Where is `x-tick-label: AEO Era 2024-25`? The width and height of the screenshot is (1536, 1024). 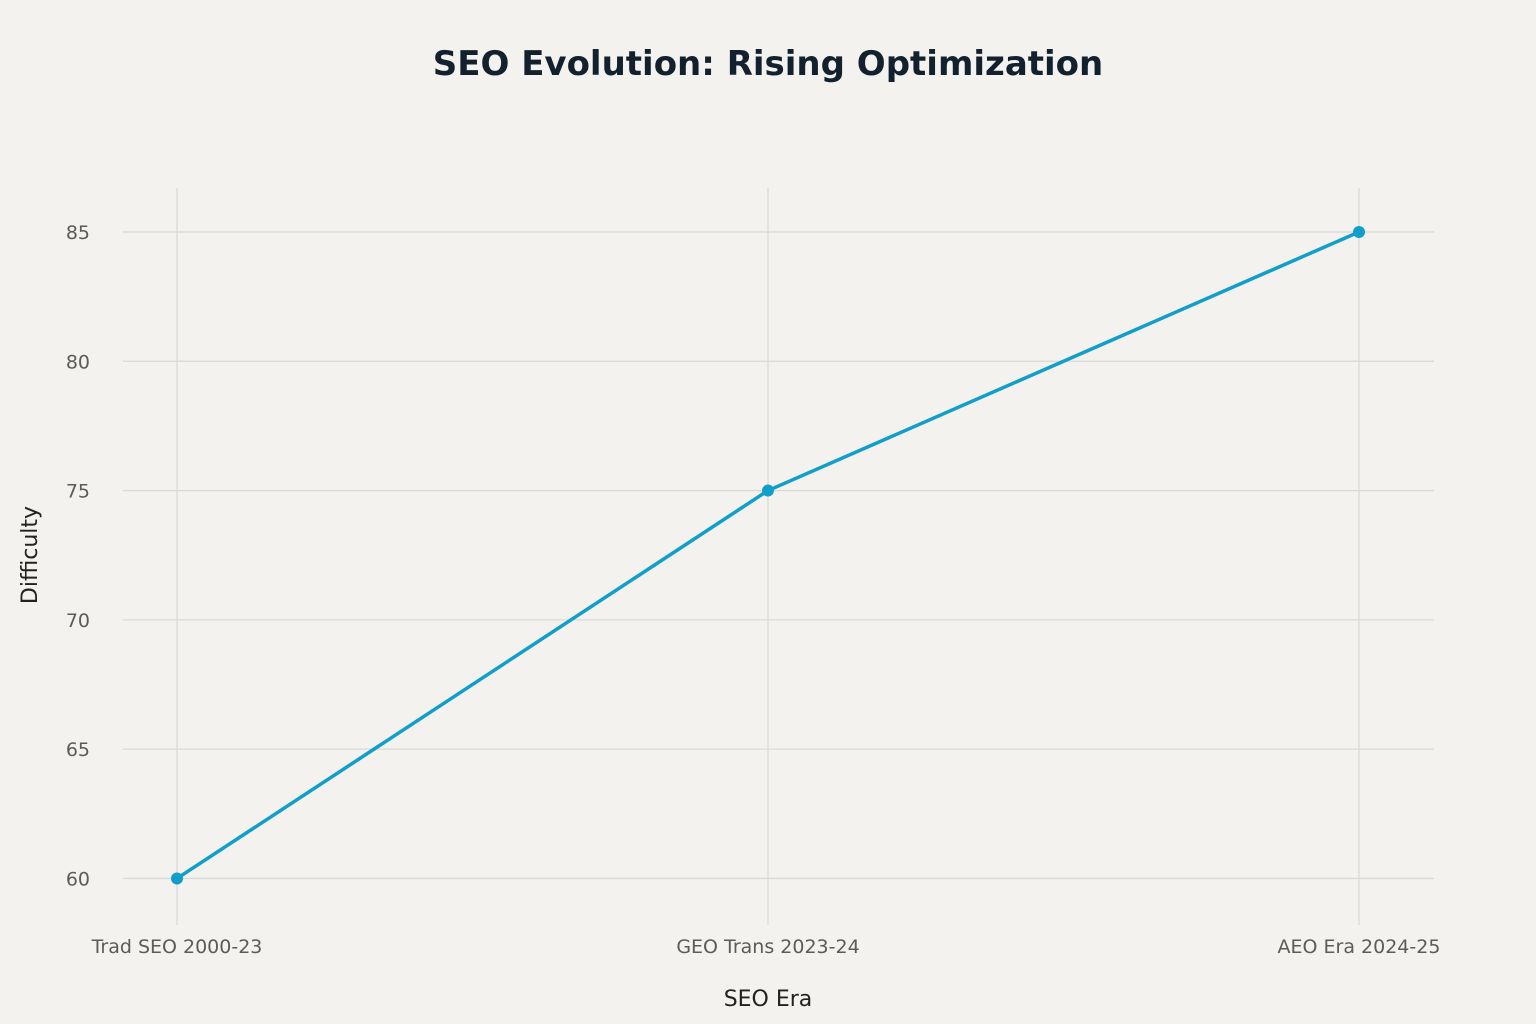 x-tick-label: AEO Era 2024-25 is located at coordinates (1359, 947).